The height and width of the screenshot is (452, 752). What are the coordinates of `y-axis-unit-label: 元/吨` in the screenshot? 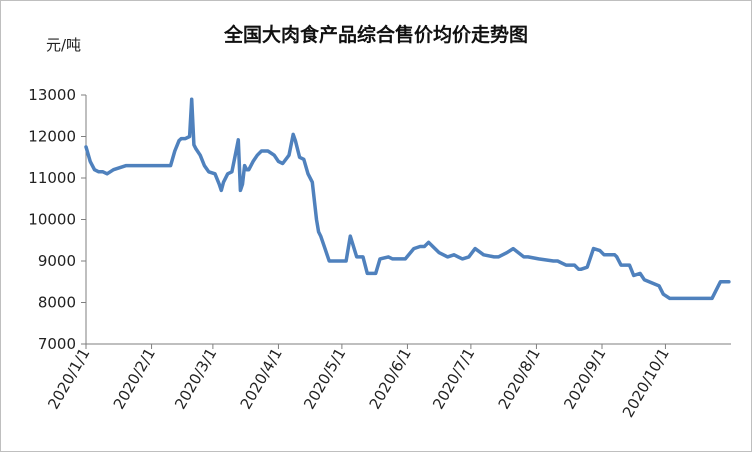 It's located at (63, 45).